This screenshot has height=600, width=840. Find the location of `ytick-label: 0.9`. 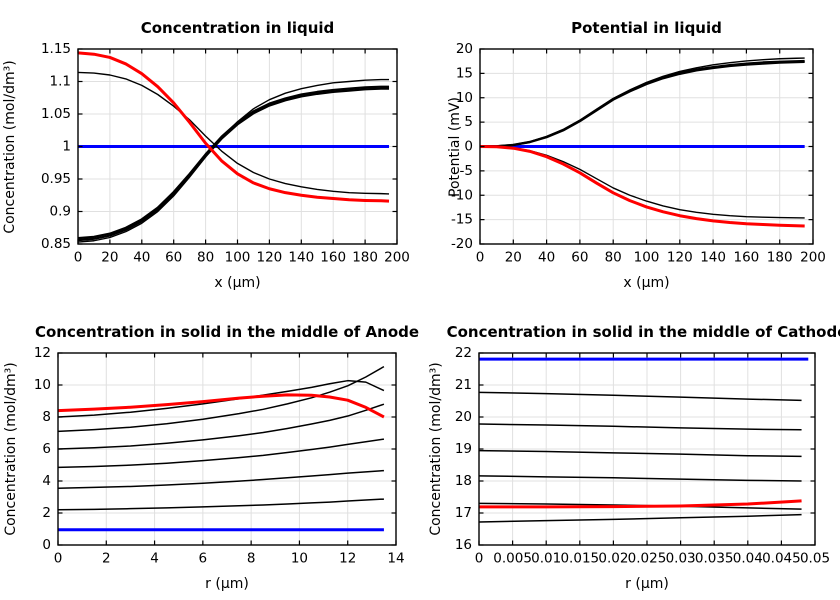

ytick-label: 0.9 is located at coordinates (60, 212).